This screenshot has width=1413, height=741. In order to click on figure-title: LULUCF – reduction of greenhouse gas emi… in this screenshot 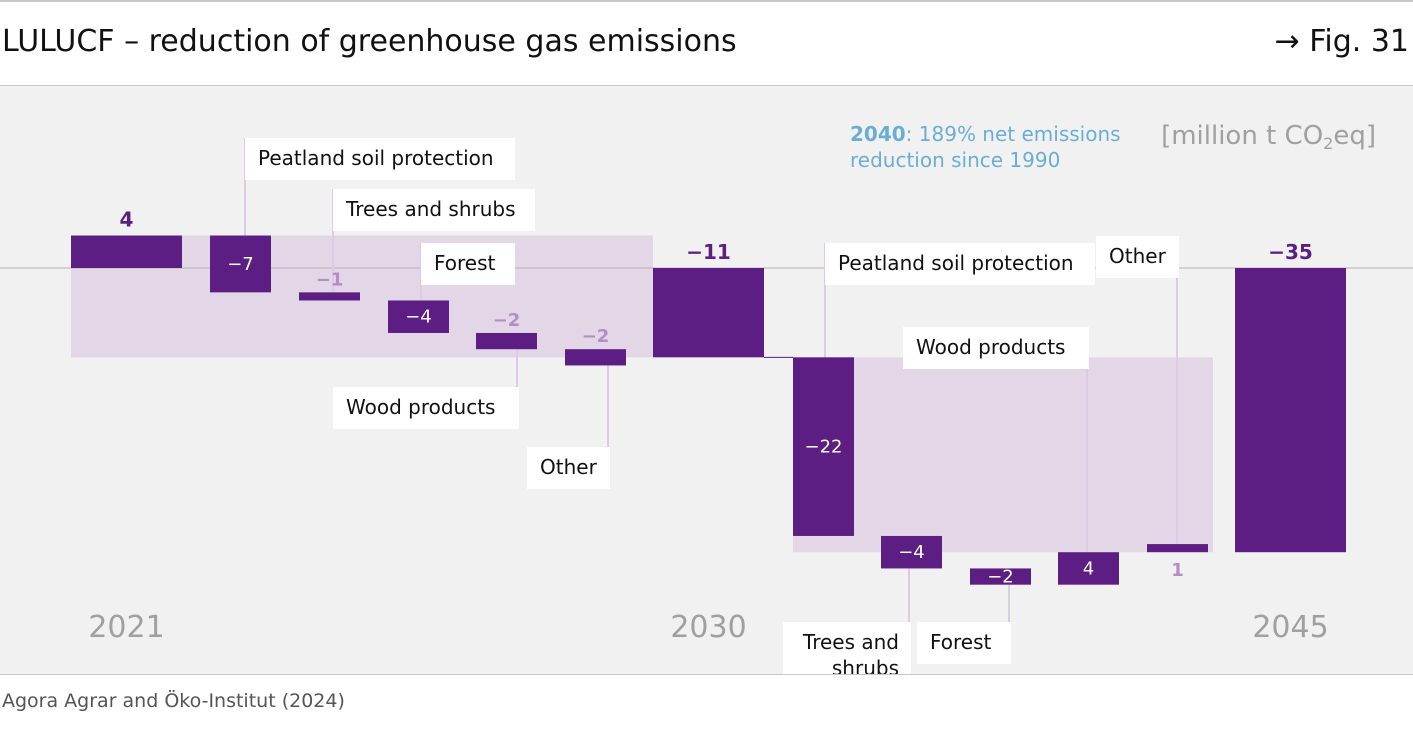, I will do `click(369, 41)`.